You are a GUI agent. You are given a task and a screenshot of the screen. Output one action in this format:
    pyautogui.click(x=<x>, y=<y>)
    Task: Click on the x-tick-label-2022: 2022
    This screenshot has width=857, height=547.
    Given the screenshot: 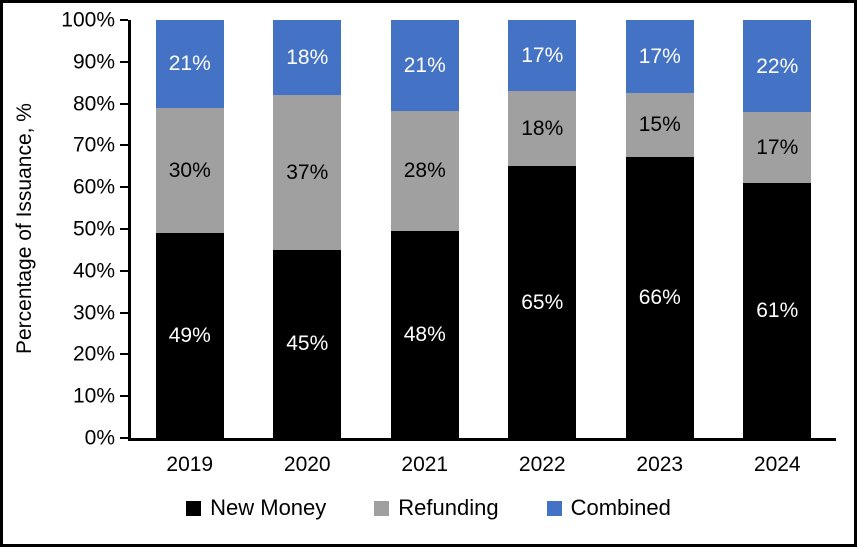 What is the action you would take?
    pyautogui.click(x=542, y=464)
    